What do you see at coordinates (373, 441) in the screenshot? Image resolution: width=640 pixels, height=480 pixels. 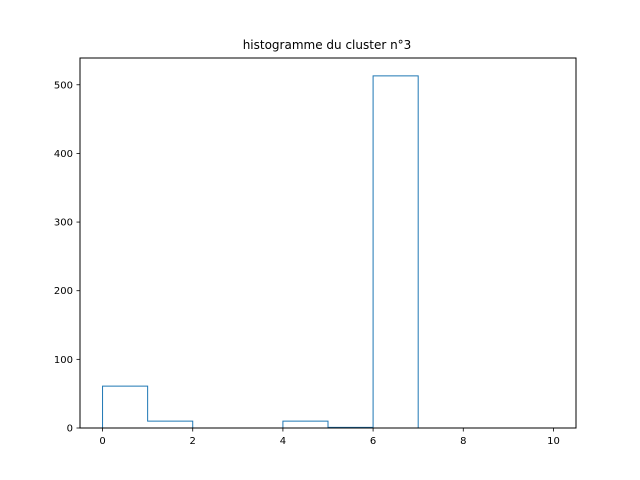 I see `x-tick-label: 6` at bounding box center [373, 441].